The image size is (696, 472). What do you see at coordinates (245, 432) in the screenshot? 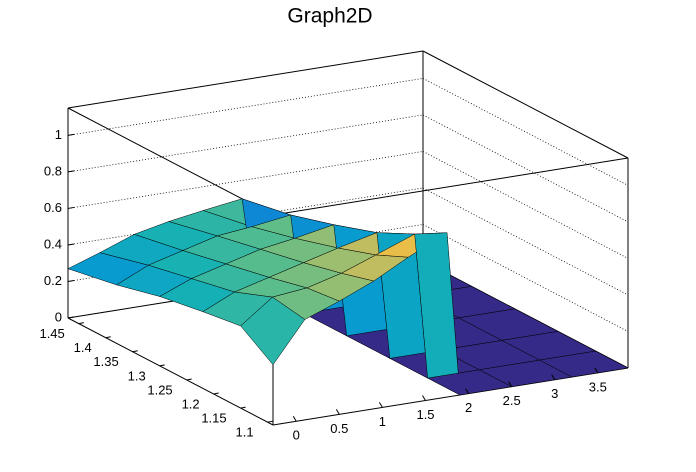
I see `y-tick-label: 1.1` at bounding box center [245, 432].